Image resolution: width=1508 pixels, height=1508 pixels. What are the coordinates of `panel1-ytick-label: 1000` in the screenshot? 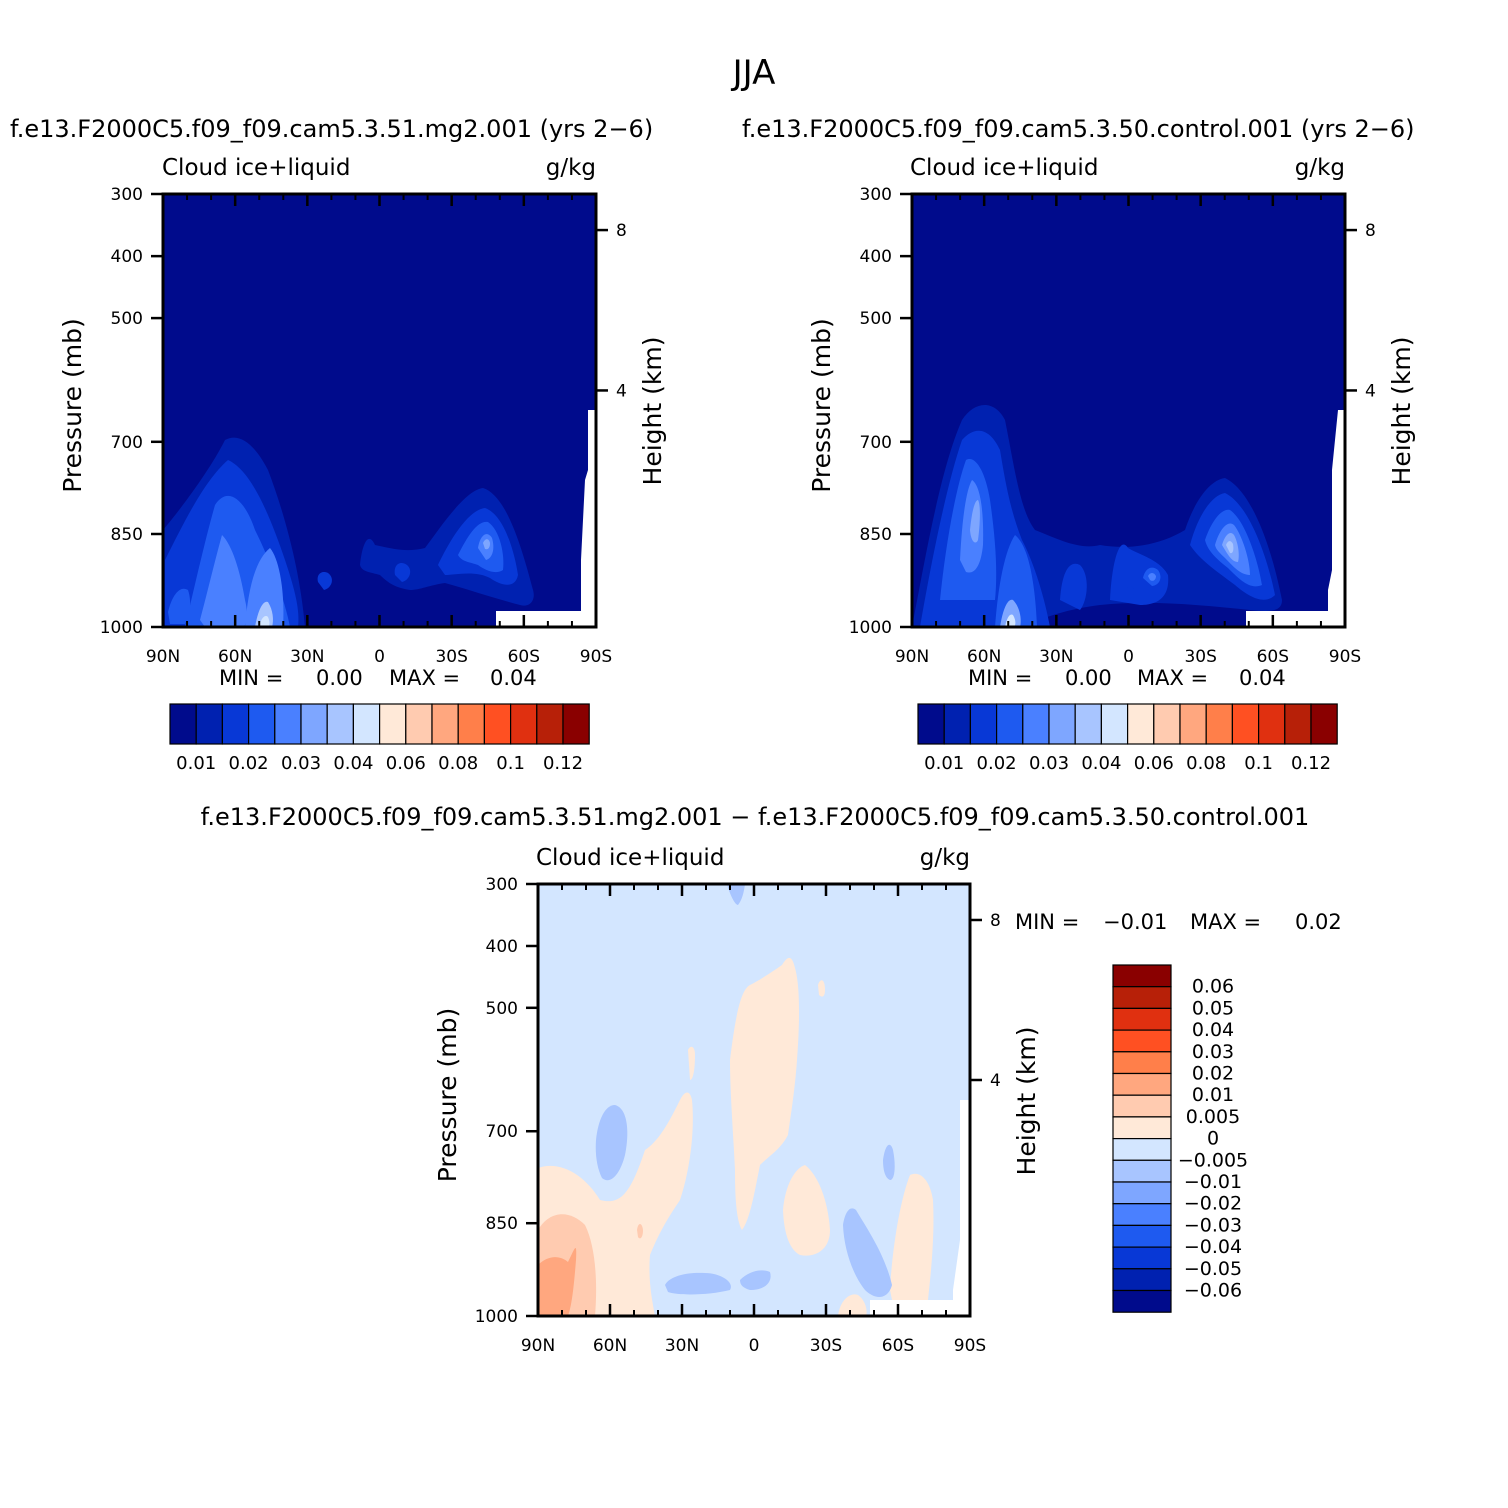 It's located at (121, 628).